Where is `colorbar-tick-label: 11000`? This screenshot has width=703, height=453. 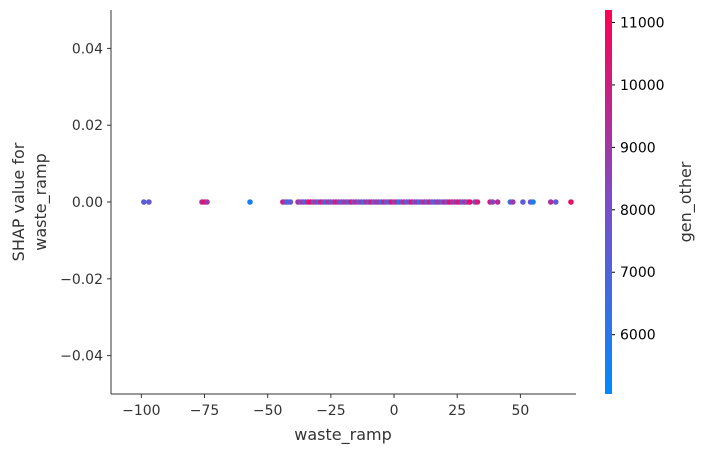
colorbar-tick-label: 11000 is located at coordinates (642, 23).